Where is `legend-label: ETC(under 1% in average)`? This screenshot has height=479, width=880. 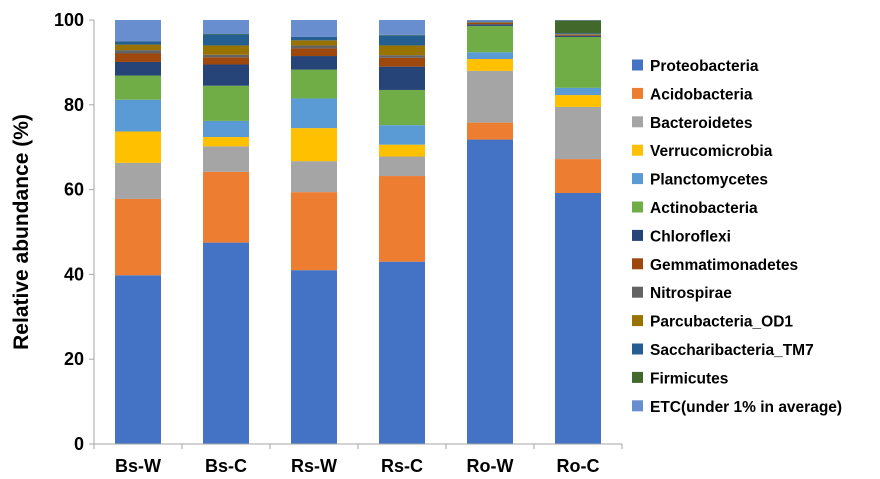 legend-label: ETC(under 1% in average) is located at coordinates (746, 407).